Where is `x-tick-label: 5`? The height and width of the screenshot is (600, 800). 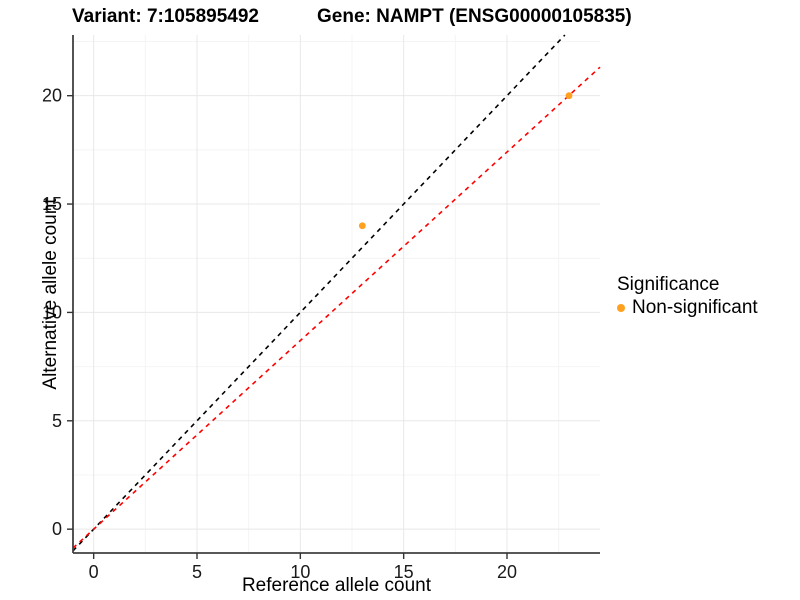
x-tick-label: 5 is located at coordinates (197, 572).